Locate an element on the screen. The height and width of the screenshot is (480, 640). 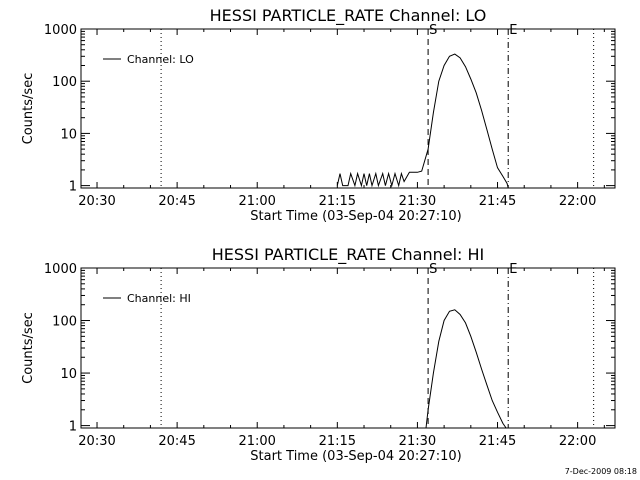
chart-title: HESSI PARTICLE_RATE Channel: HI is located at coordinates (348, 255).